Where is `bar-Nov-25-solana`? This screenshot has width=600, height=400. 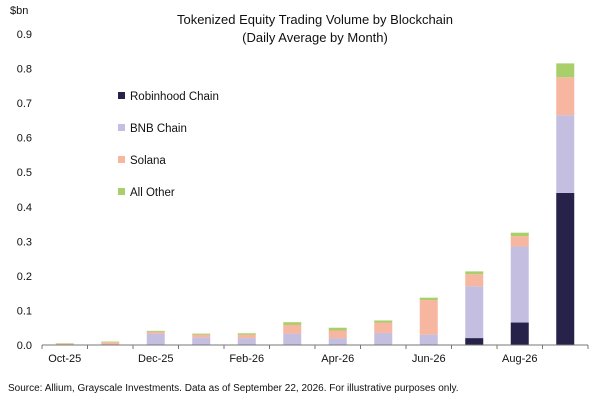
bar-Nov-25-solana is located at coordinates (110, 343).